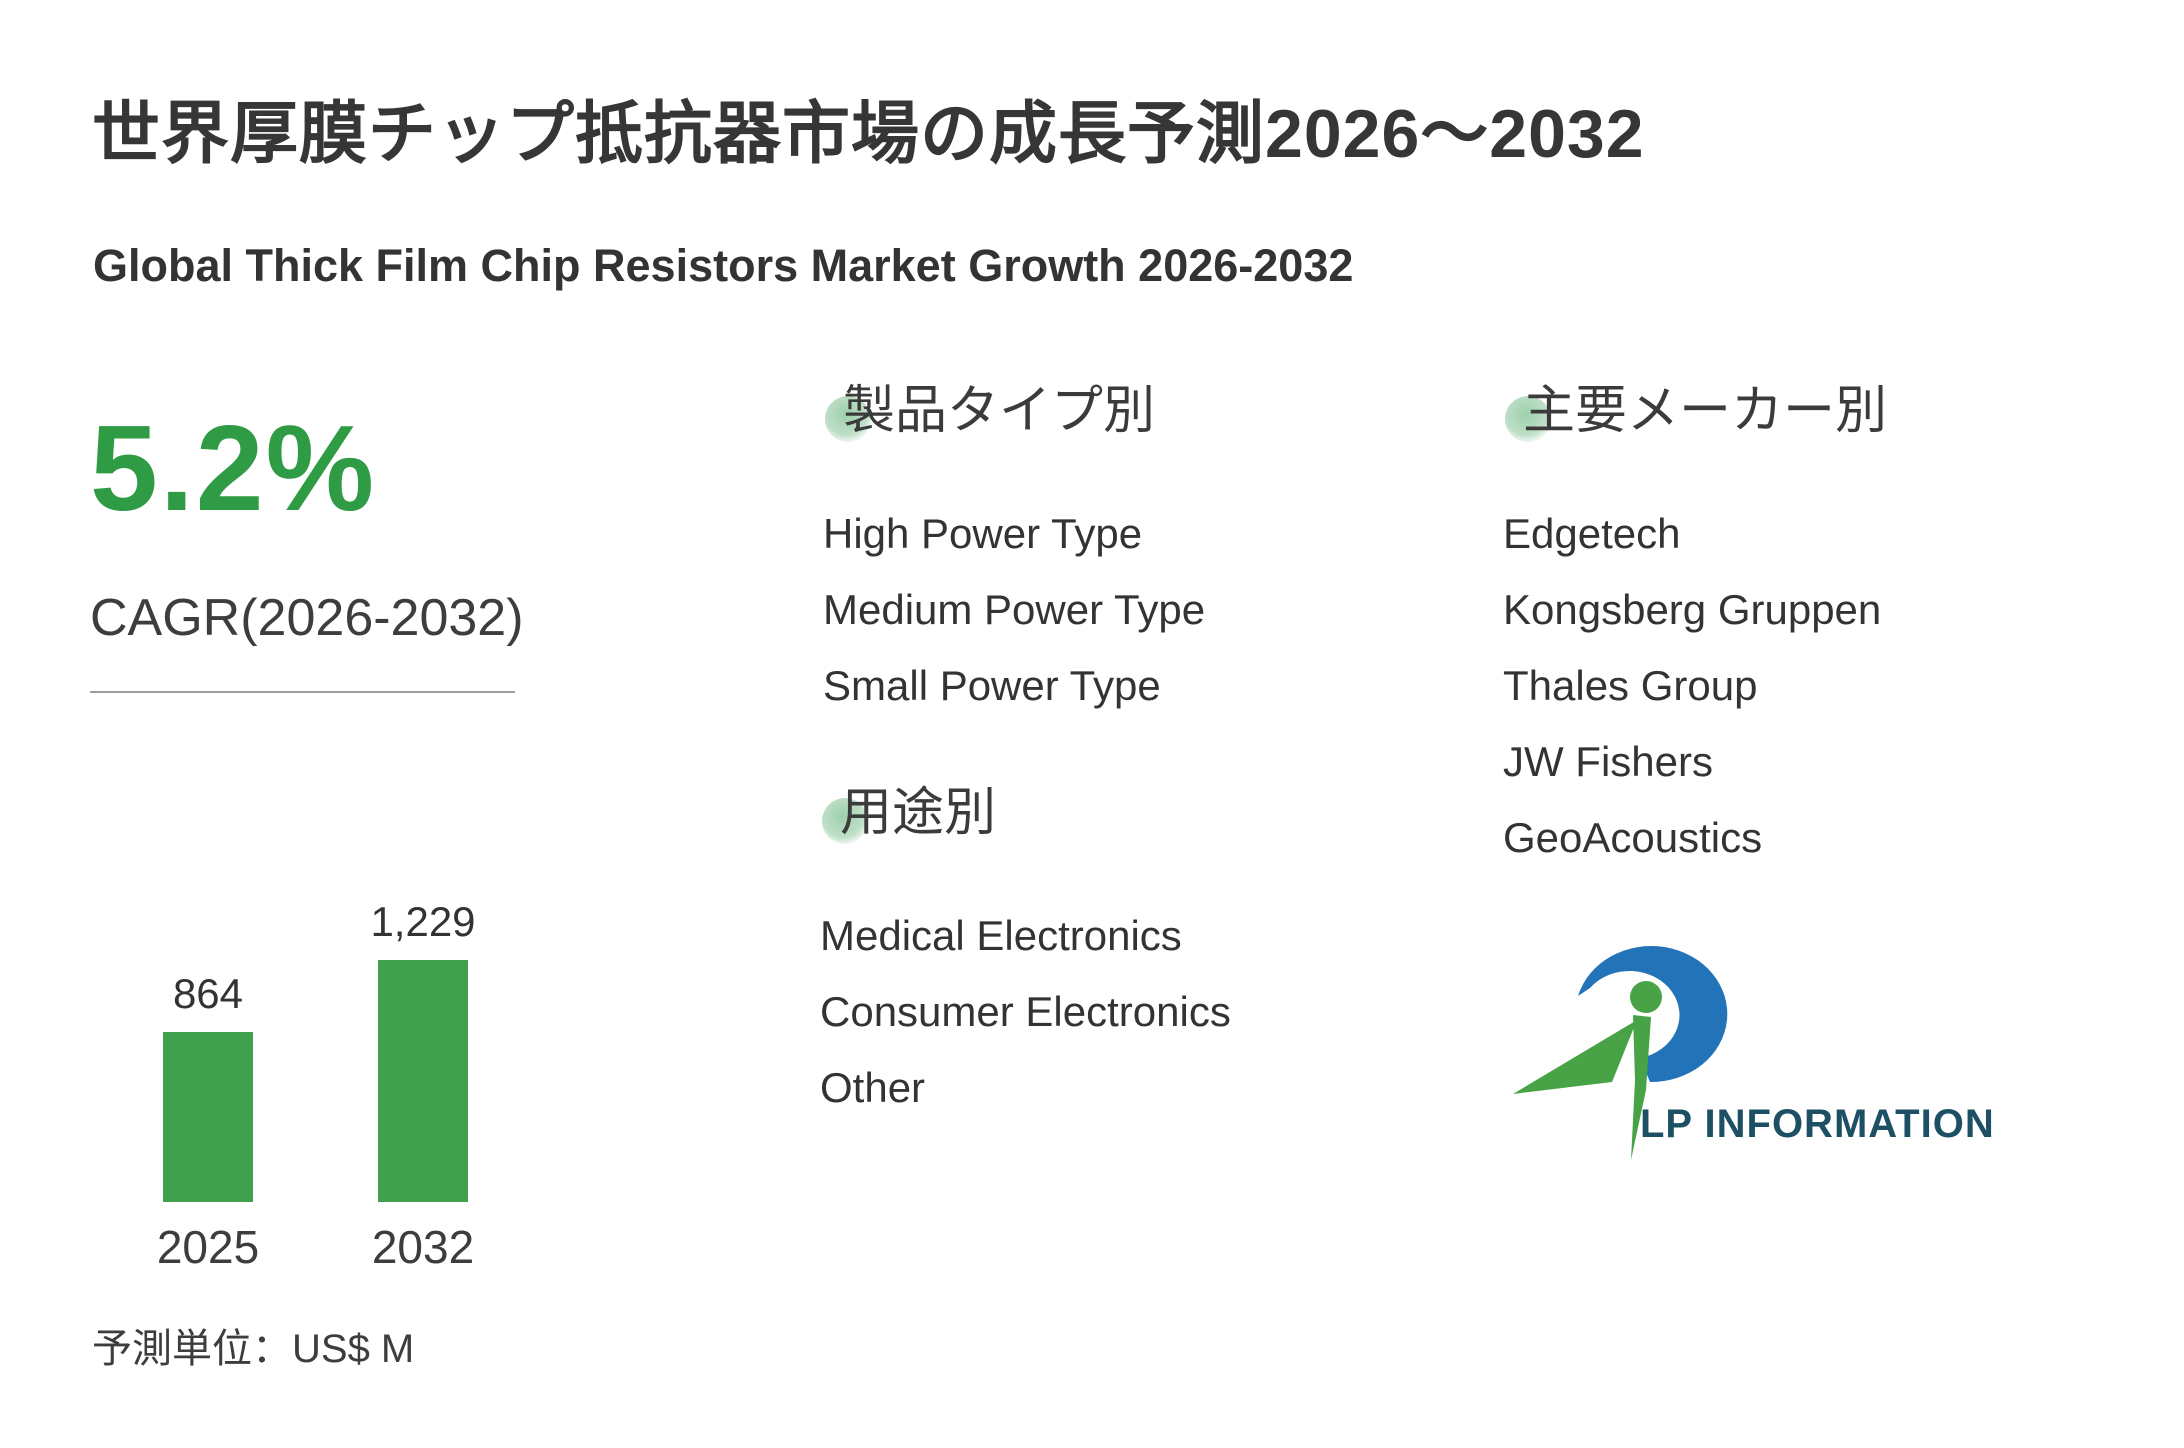  What do you see at coordinates (873, 1087) in the screenshot?
I see `list-item: Other` at bounding box center [873, 1087].